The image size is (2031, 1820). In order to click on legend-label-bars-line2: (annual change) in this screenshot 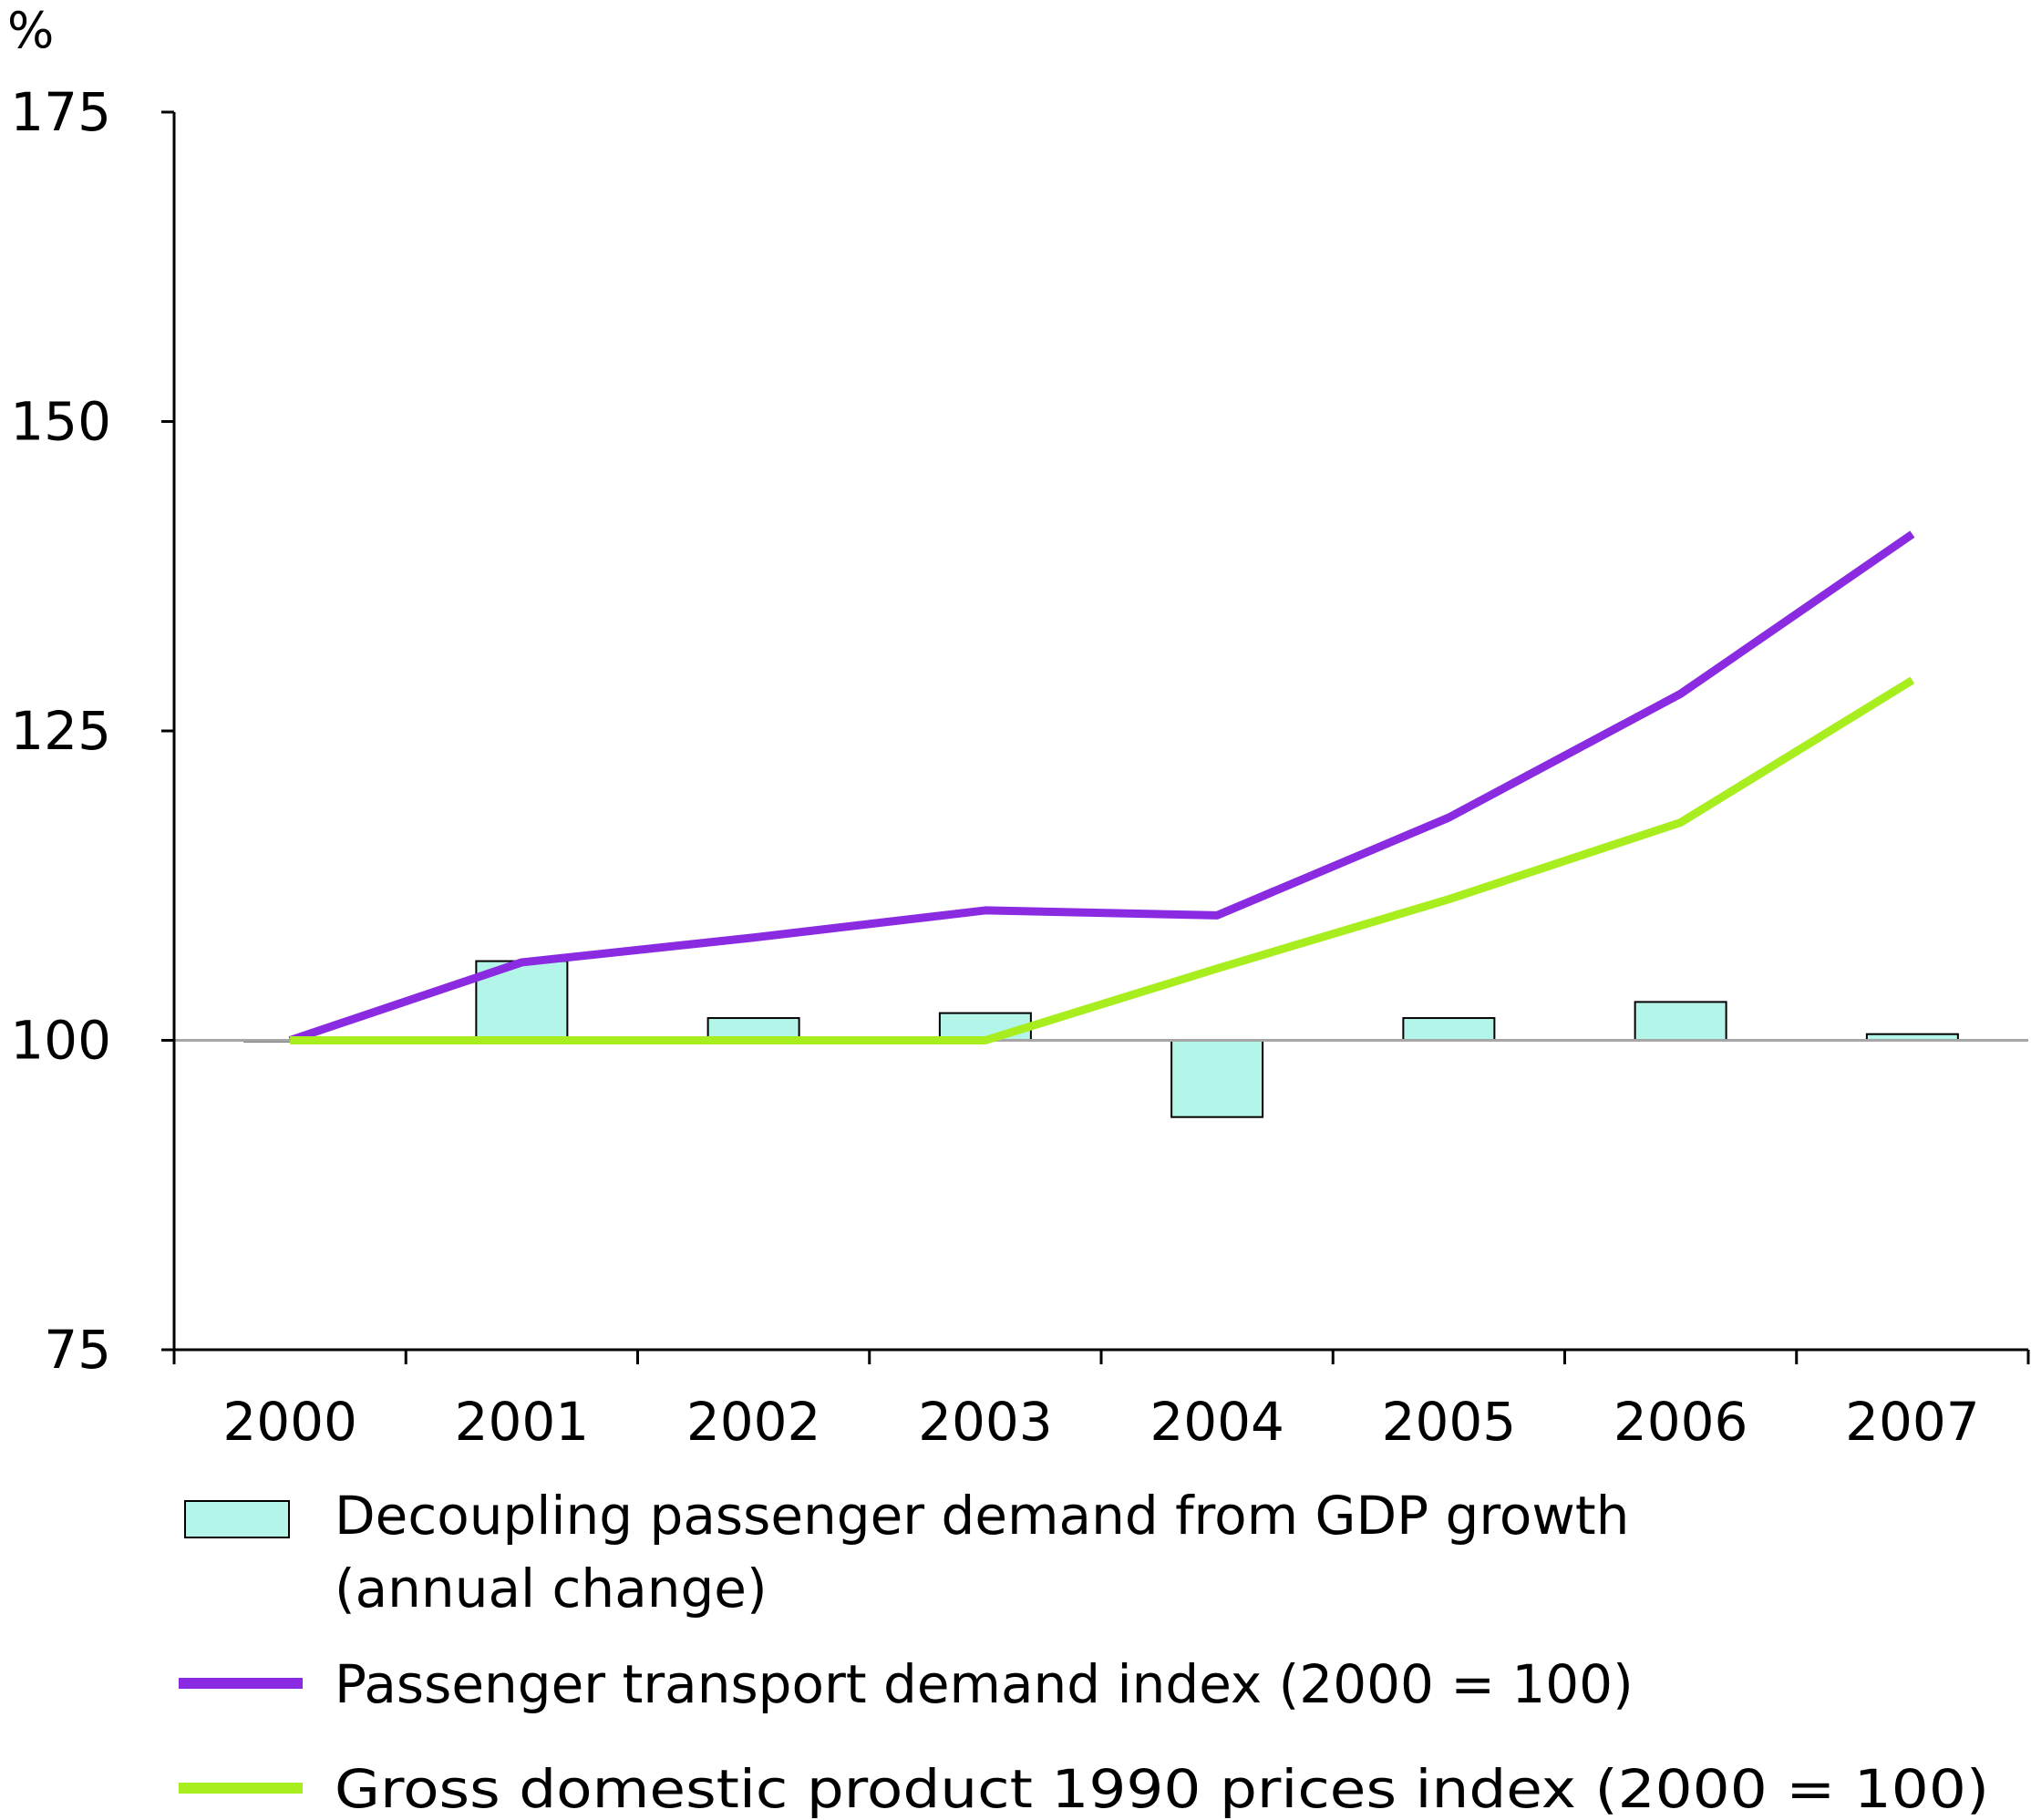, I will do `click(551, 1589)`.